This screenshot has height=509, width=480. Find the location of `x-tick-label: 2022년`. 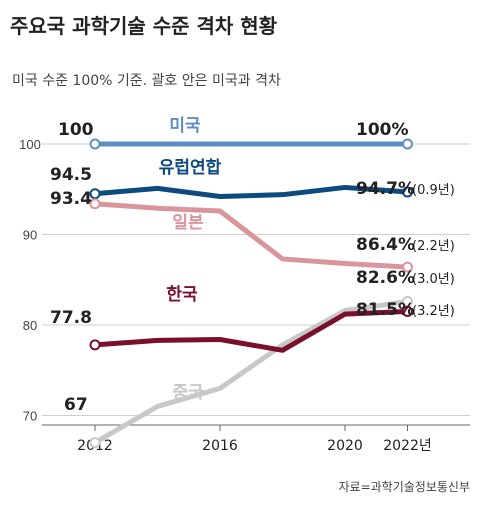

x-tick-label: 2022년 is located at coordinates (407, 446).